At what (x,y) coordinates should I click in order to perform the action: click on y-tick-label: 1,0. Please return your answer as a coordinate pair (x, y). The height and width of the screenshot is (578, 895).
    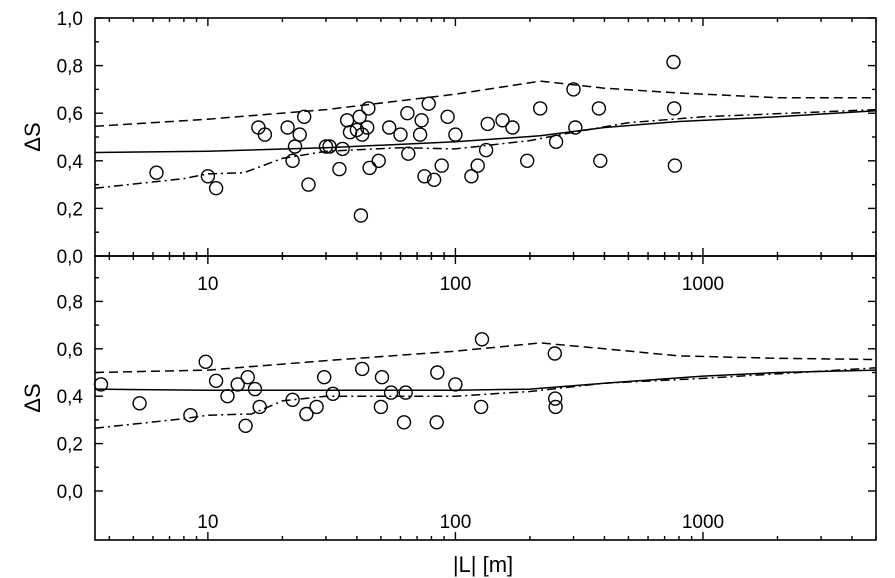
    Looking at the image, I should click on (70, 19).